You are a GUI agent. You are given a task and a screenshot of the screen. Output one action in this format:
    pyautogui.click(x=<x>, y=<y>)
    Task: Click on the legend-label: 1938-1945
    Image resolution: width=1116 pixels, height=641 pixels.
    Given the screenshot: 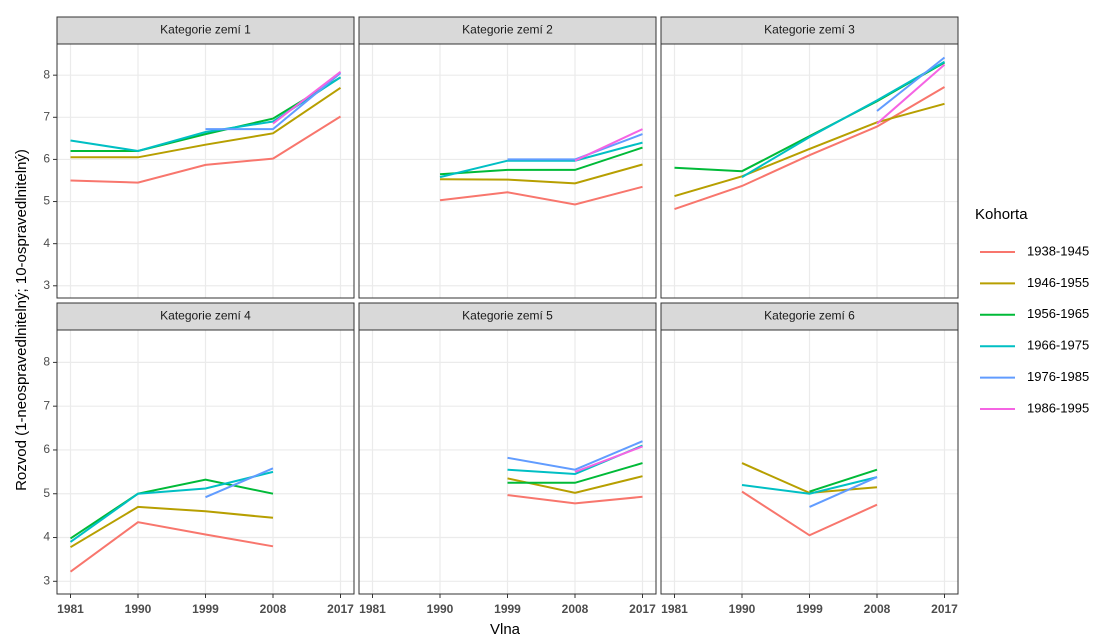 What is the action you would take?
    pyautogui.click(x=1058, y=250)
    